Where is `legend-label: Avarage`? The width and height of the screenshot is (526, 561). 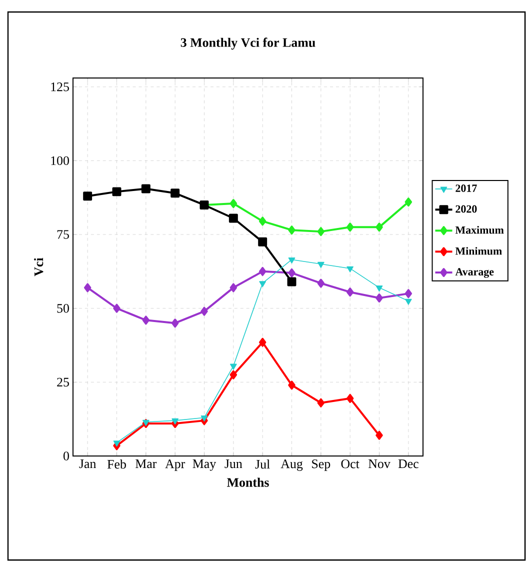 legend-label: Avarage is located at coordinates (474, 273).